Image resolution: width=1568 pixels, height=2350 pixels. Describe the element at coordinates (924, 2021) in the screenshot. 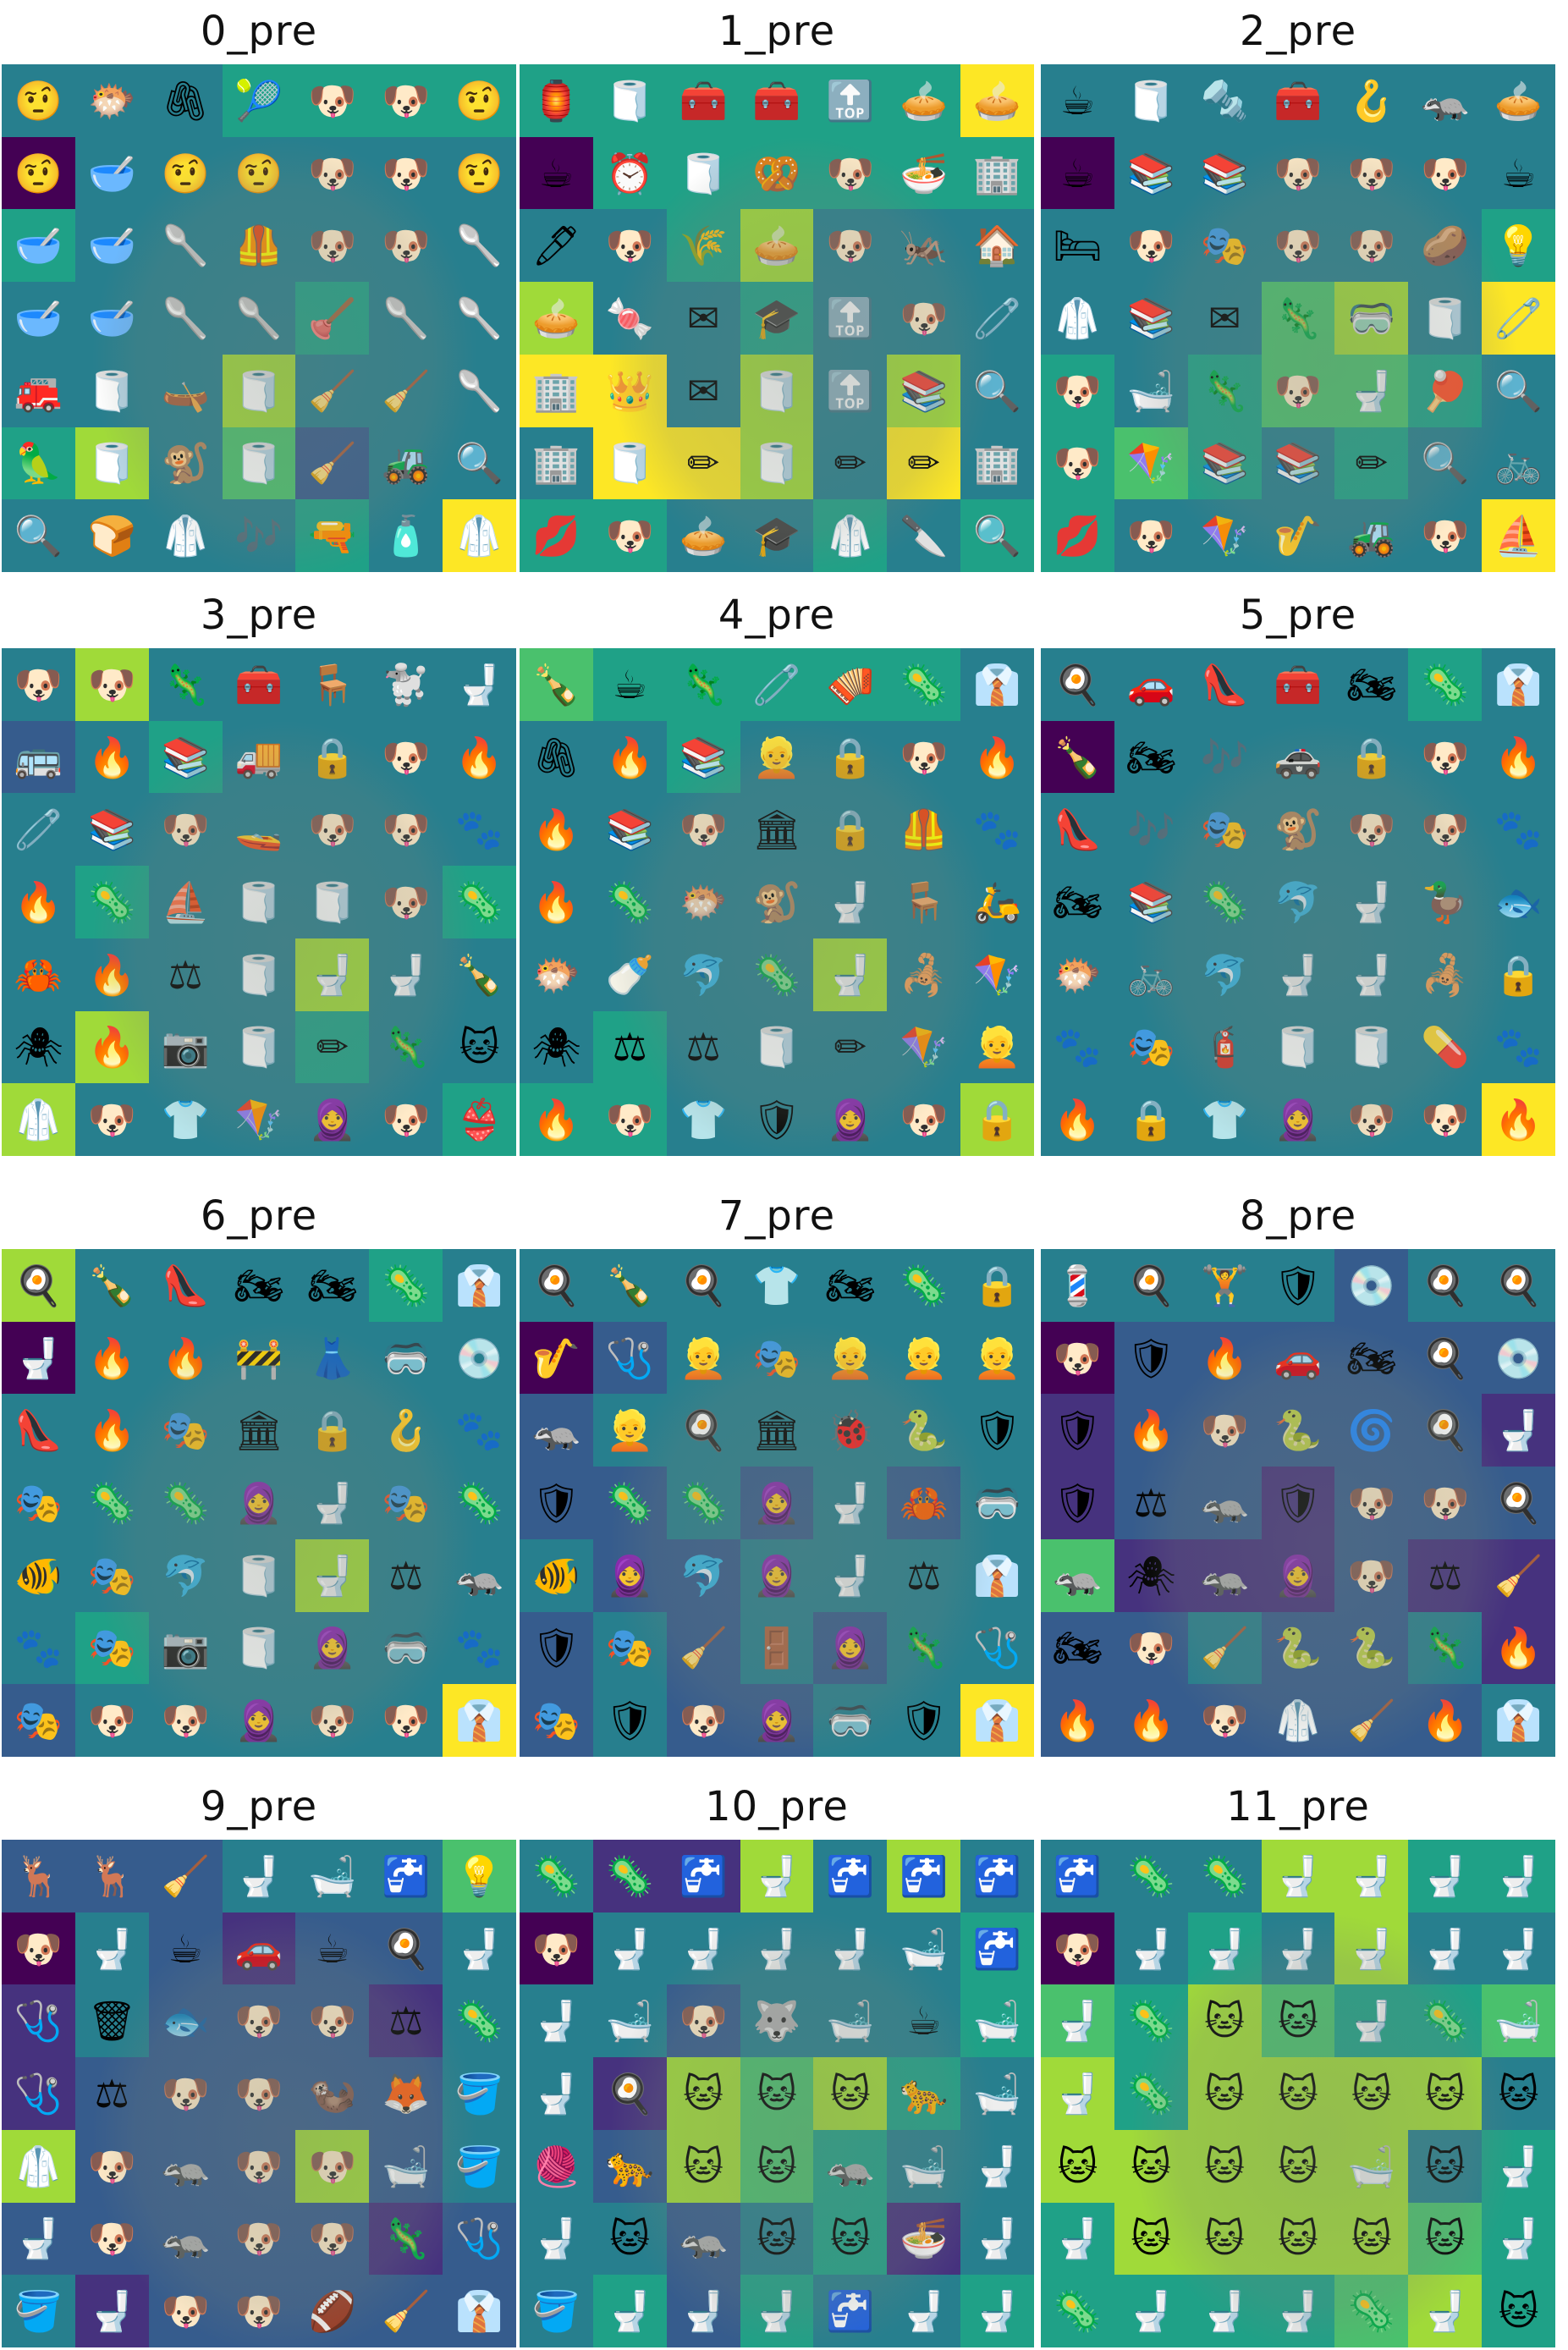

I see `grid-cell: ☕` at that location.